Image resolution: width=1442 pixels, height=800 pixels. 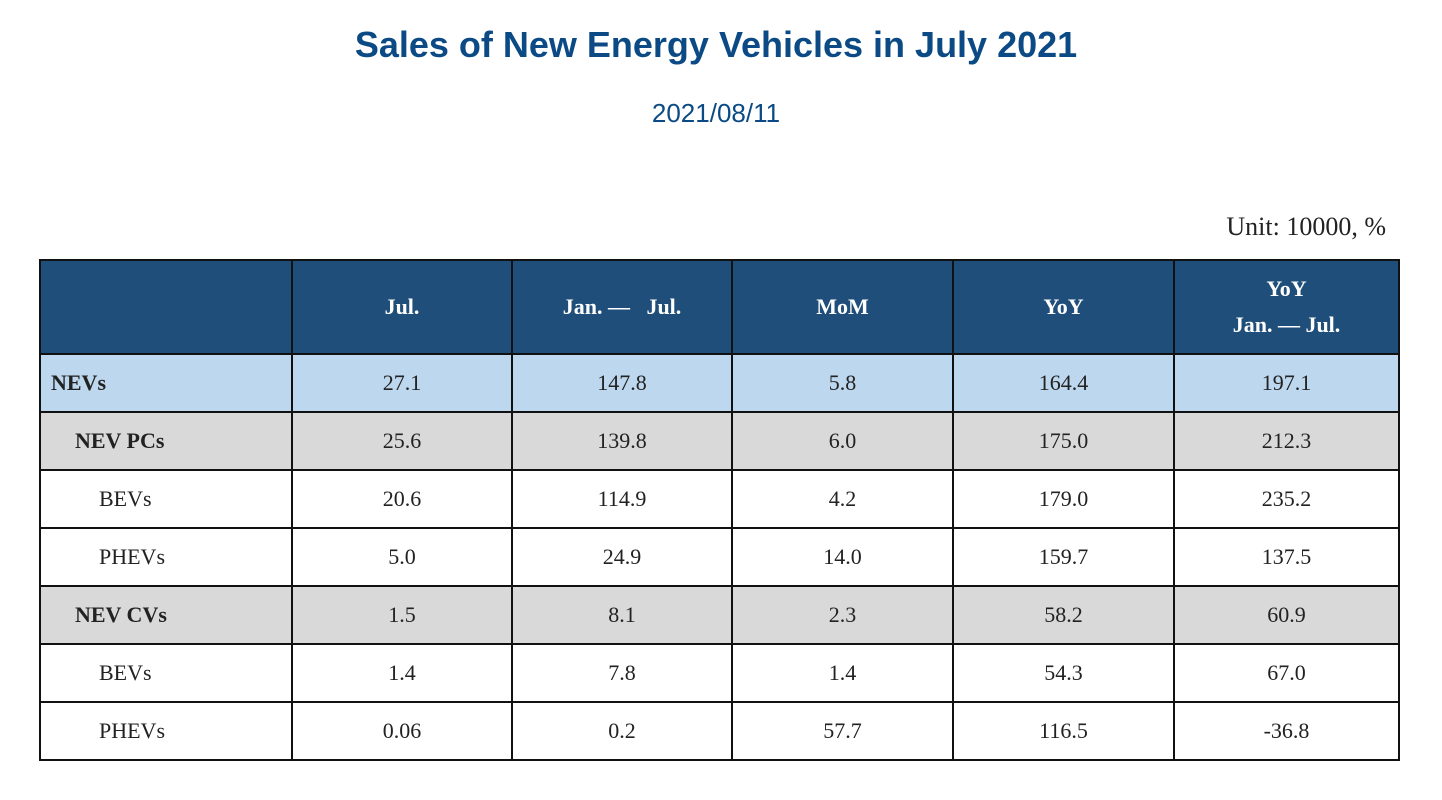 I want to click on table-cell: 25.6, so click(x=402, y=441).